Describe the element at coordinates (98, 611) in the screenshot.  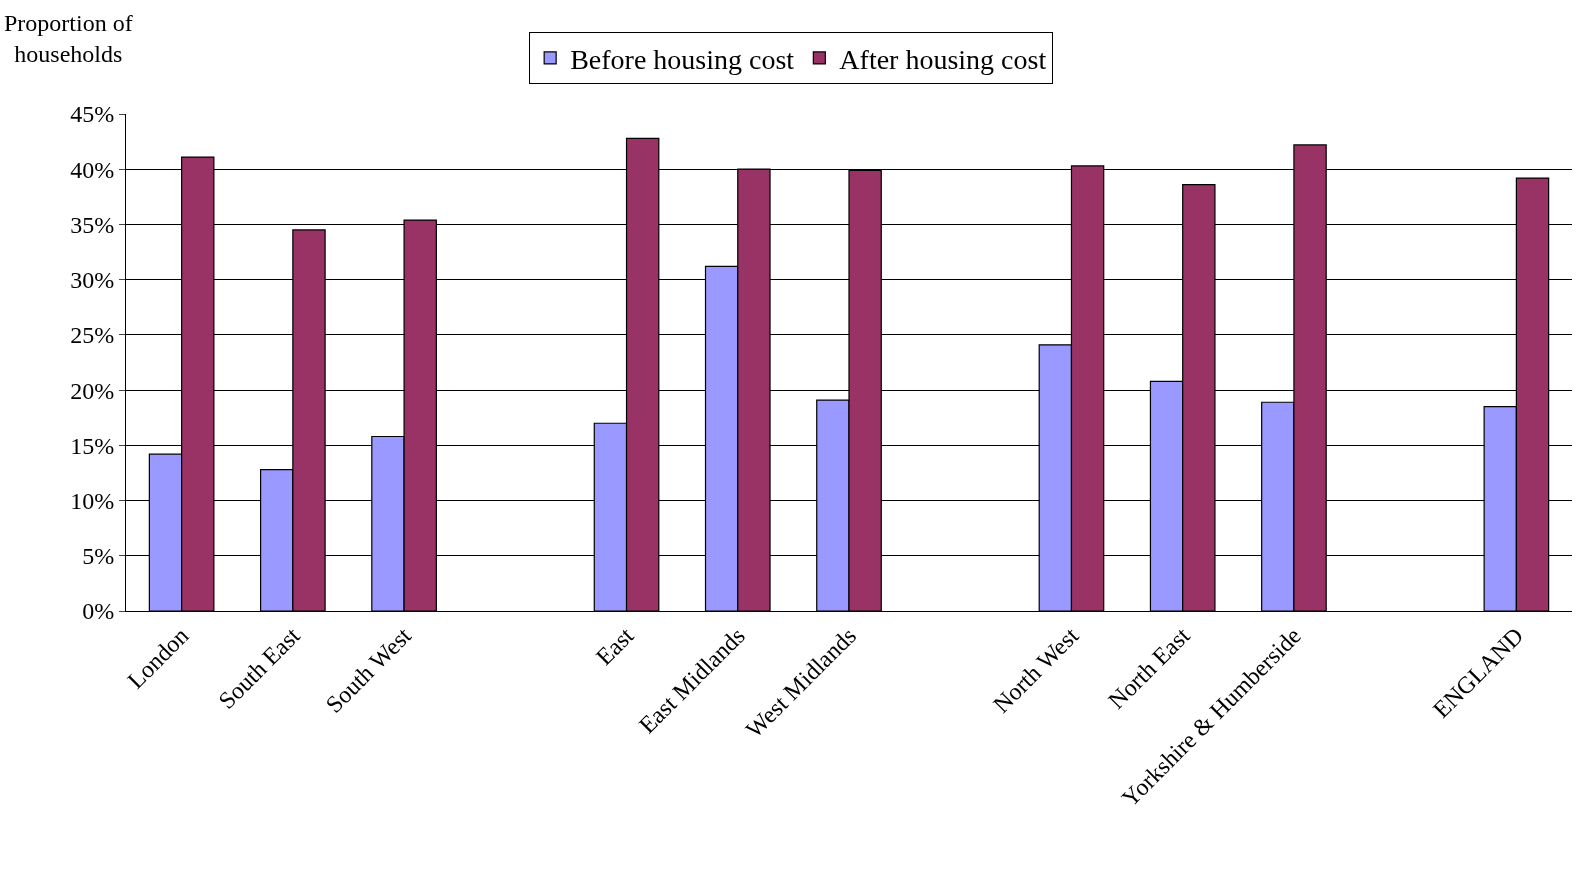
I see `y-tick-label: 0%` at that location.